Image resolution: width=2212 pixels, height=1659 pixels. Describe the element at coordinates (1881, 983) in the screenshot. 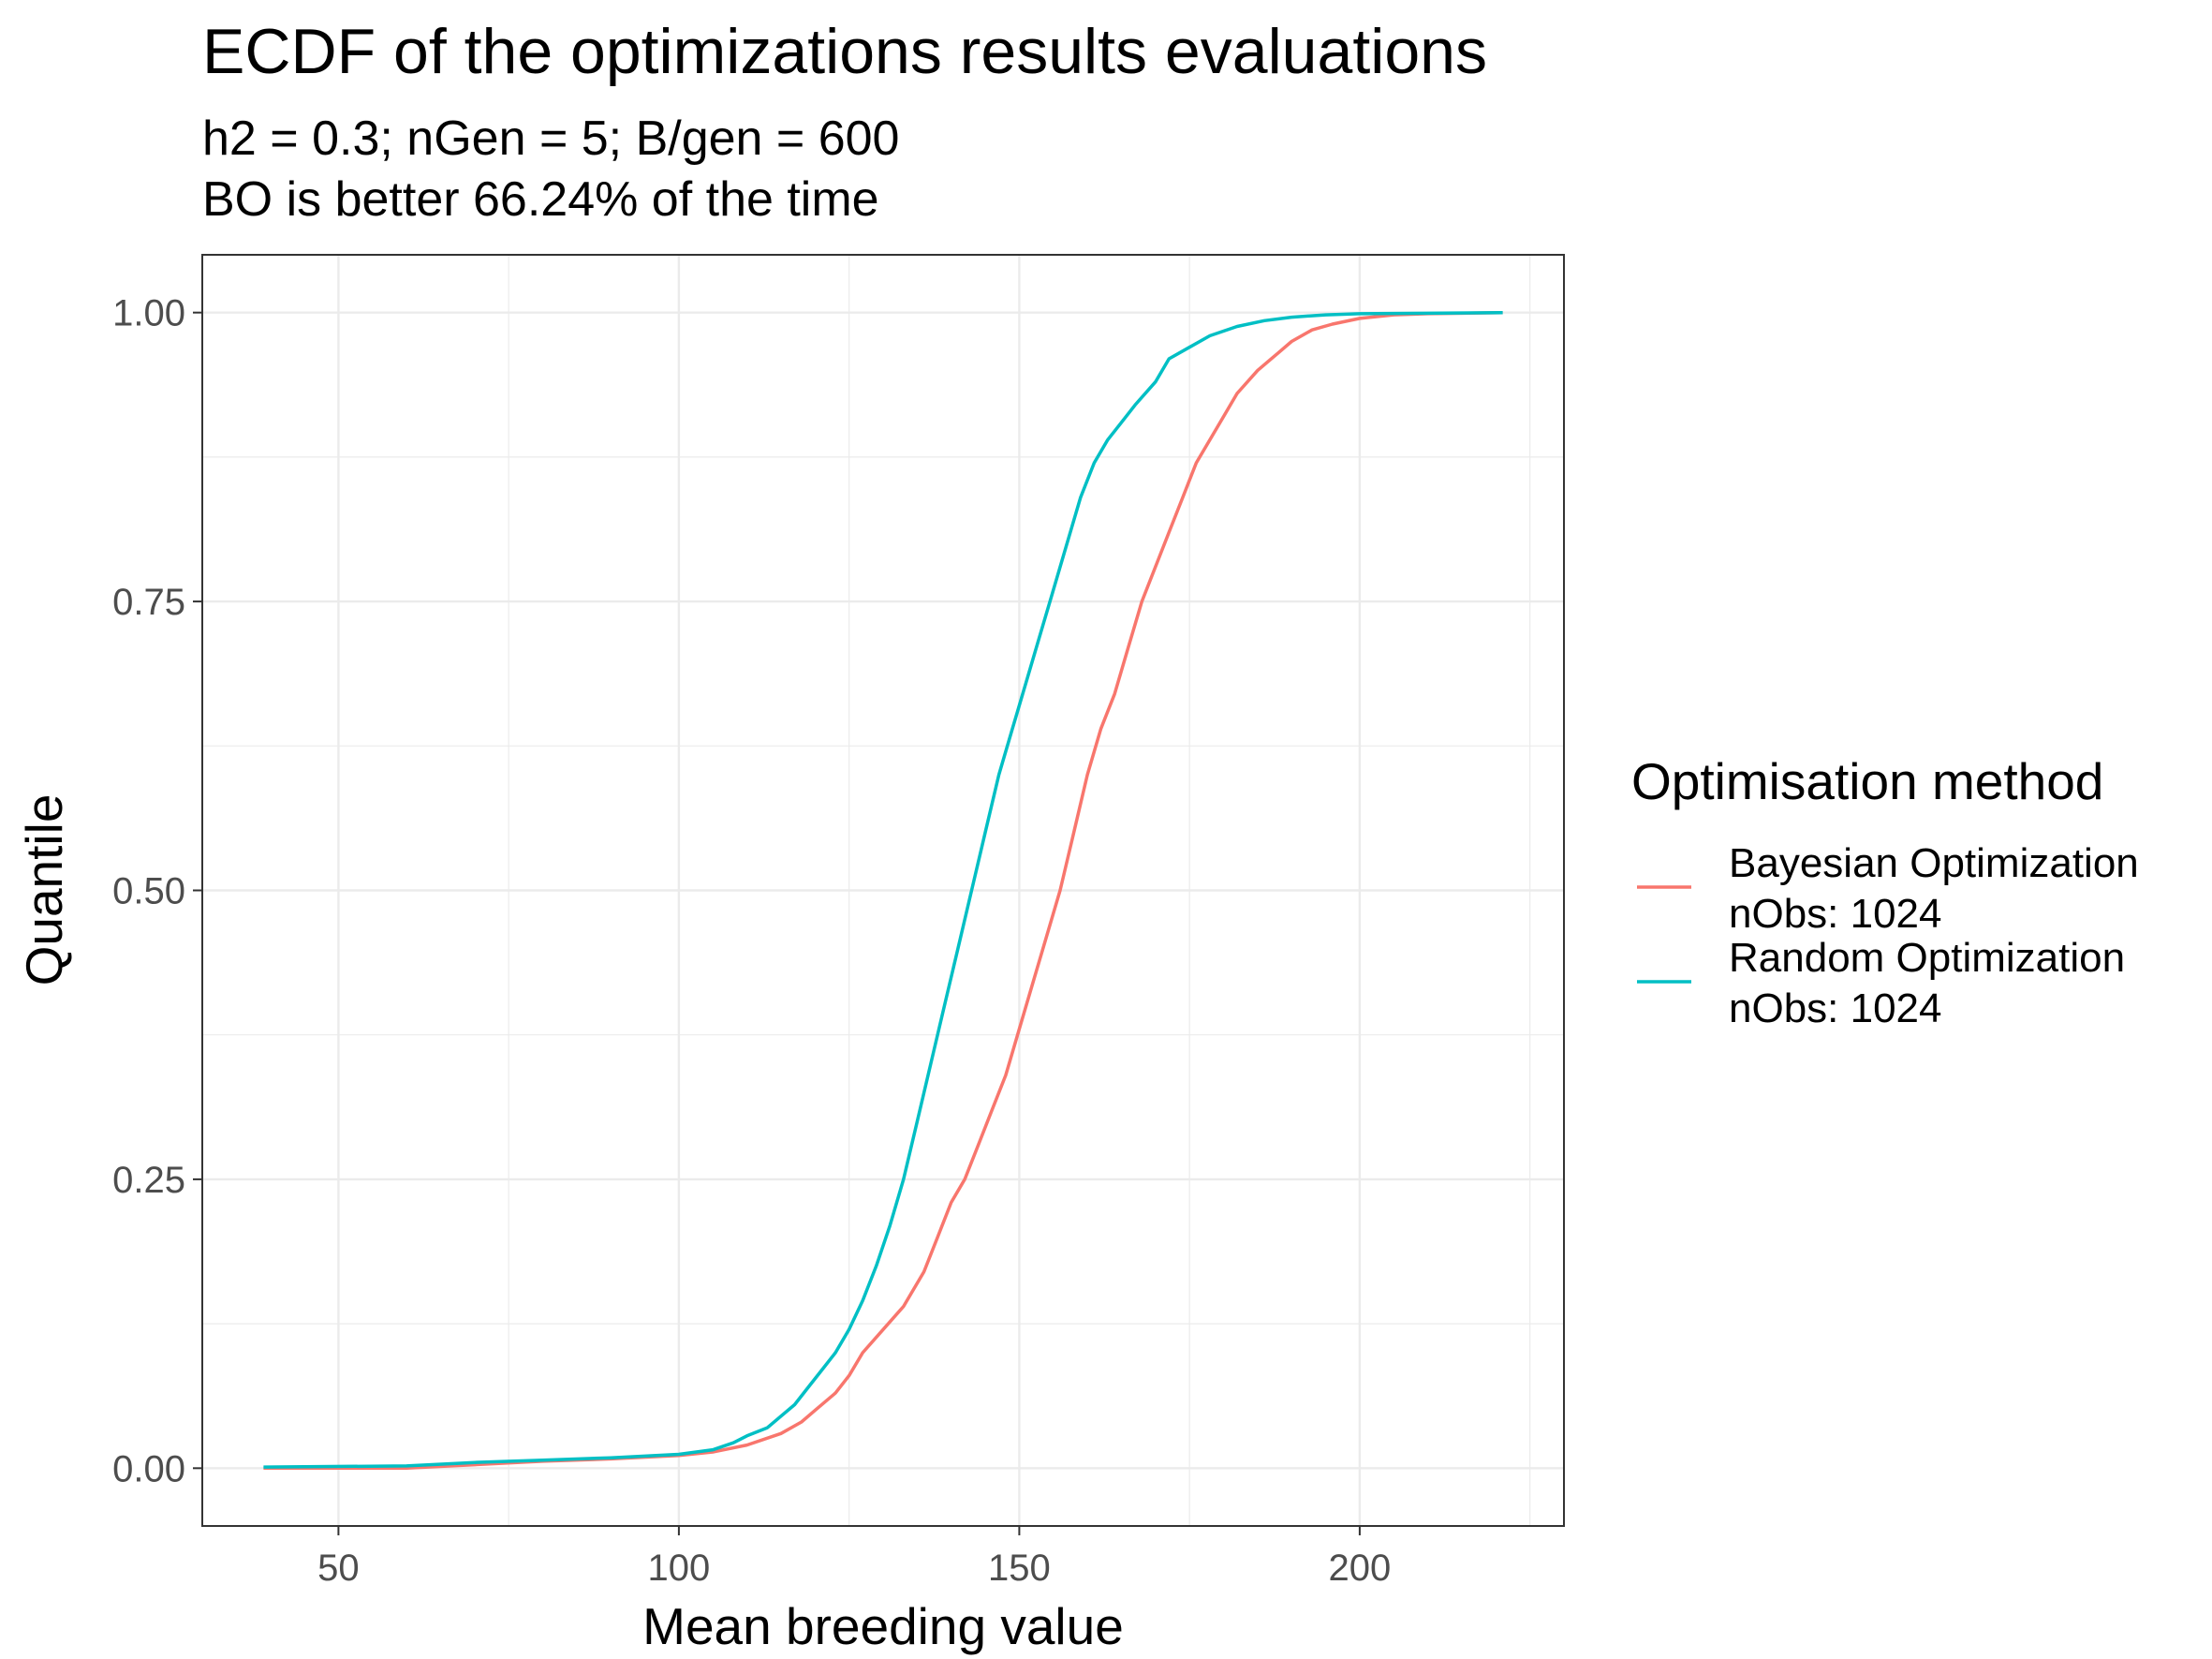

I see `legend-item-random: Random Optimization nObs: 1024` at that location.